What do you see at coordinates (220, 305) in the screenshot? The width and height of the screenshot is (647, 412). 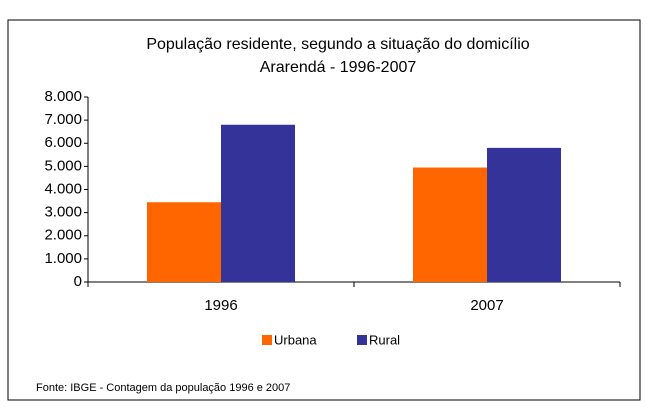 I see `x-tick-label: 1996` at bounding box center [220, 305].